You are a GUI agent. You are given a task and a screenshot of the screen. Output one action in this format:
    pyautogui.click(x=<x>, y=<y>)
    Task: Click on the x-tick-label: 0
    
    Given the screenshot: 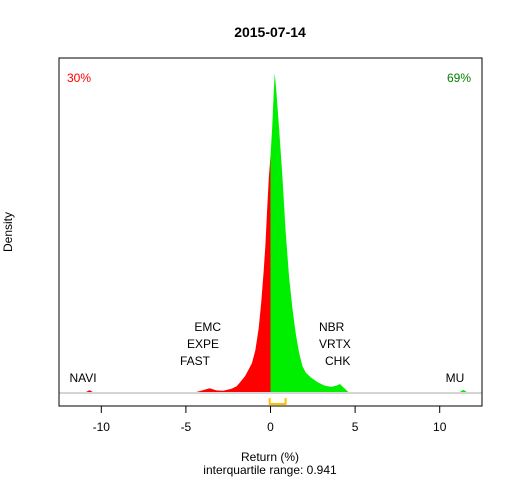 What is the action you would take?
    pyautogui.click(x=270, y=427)
    